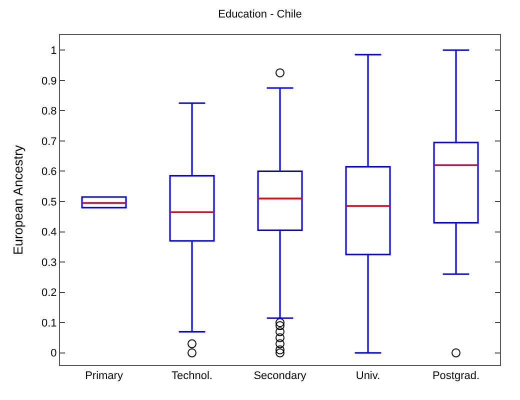  What do you see at coordinates (49, 81) in the screenshot?
I see `y-tick-label: 0.9` at bounding box center [49, 81].